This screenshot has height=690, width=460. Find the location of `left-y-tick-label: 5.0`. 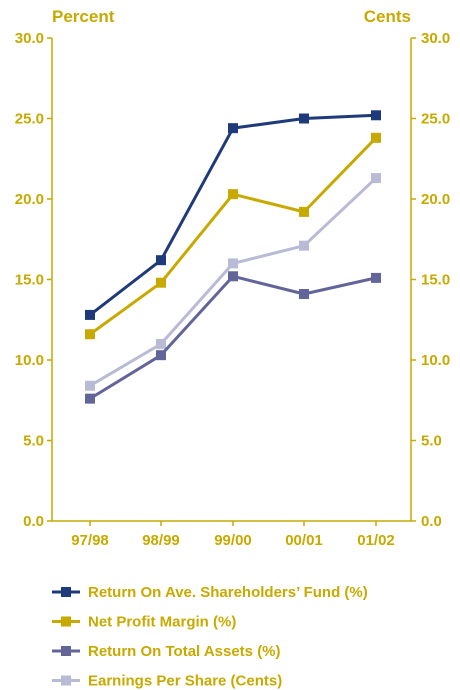

left-y-tick-label: 5.0 is located at coordinates (33, 441).